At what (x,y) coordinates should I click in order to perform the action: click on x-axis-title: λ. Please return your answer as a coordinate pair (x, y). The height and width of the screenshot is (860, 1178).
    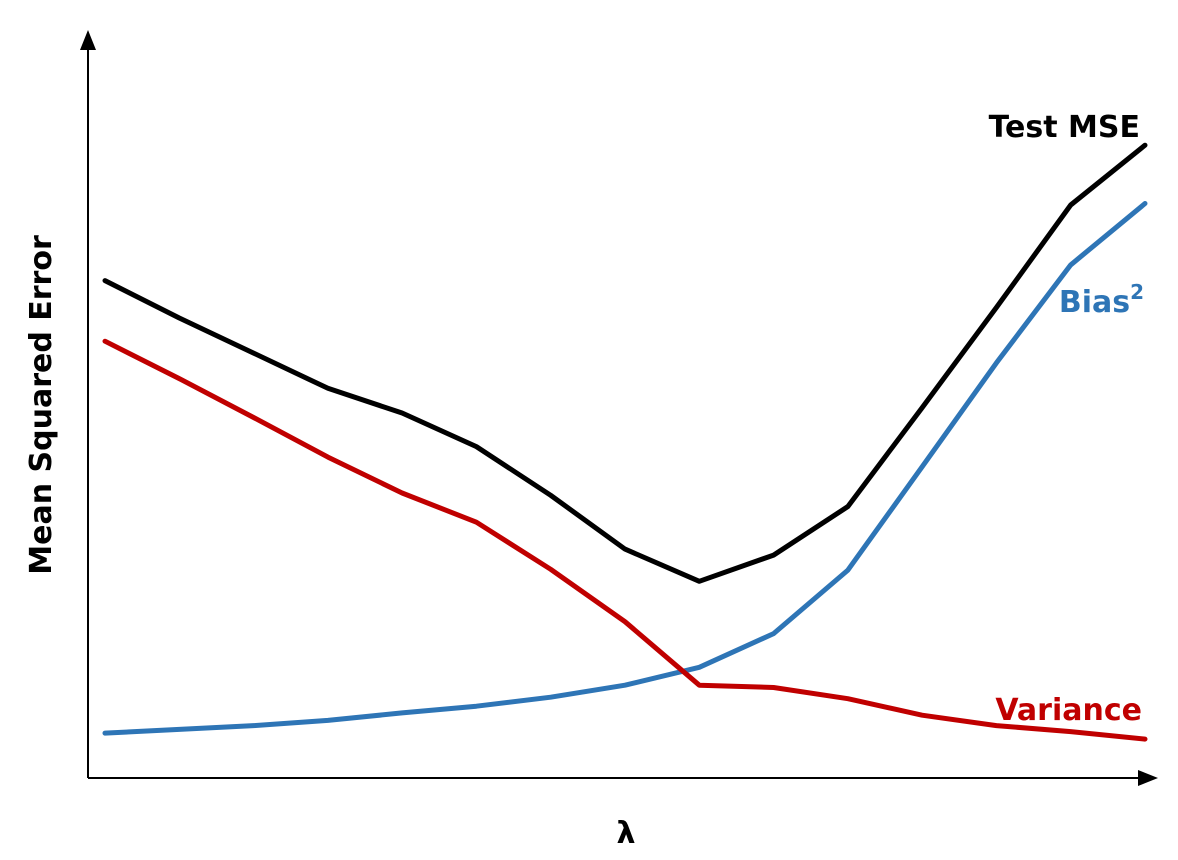
    Looking at the image, I should click on (626, 833).